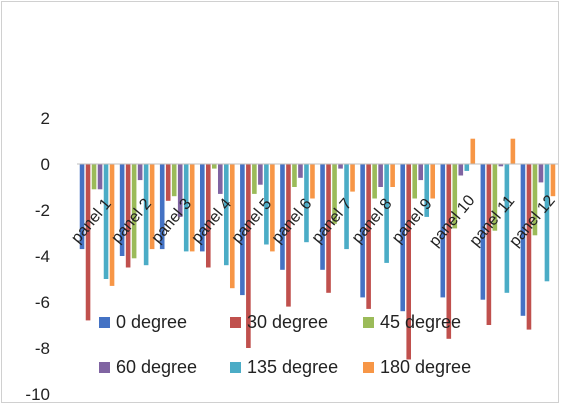  What do you see at coordinates (42, 348) in the screenshot?
I see `y-tick-label: -8` at bounding box center [42, 348].